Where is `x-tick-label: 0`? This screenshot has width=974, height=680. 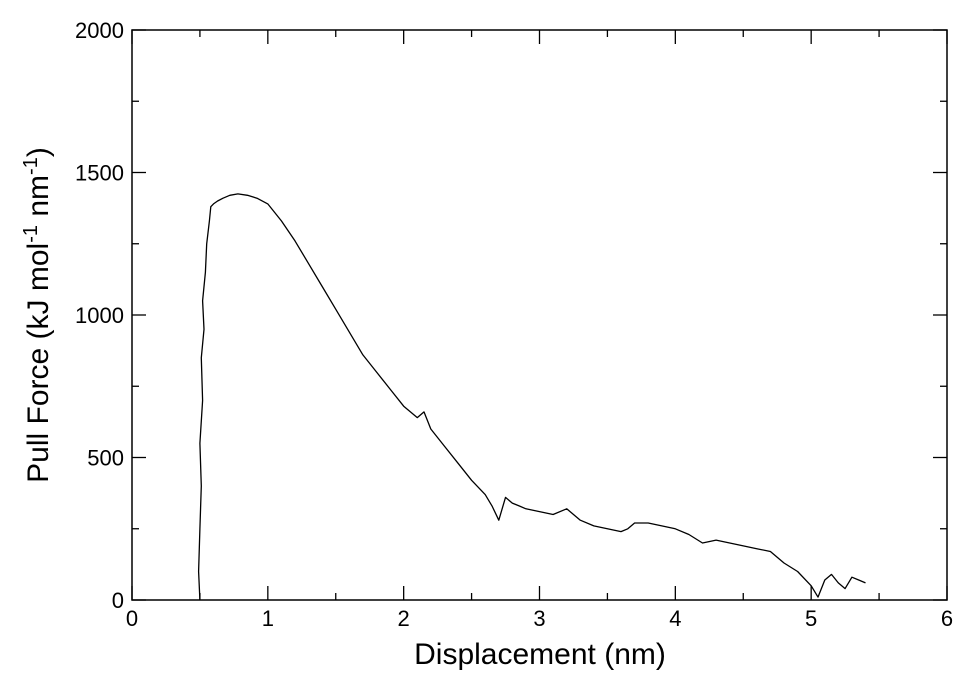
x-tick-label: 0 is located at coordinates (132, 618).